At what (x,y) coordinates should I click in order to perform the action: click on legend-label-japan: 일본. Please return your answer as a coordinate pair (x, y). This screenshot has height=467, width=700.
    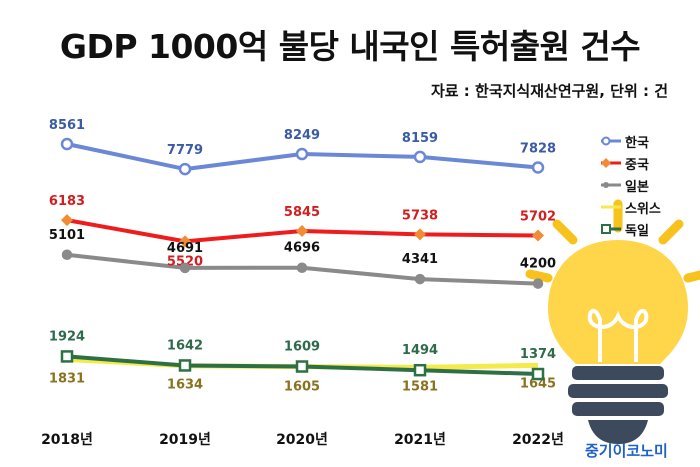
    Looking at the image, I should click on (637, 187).